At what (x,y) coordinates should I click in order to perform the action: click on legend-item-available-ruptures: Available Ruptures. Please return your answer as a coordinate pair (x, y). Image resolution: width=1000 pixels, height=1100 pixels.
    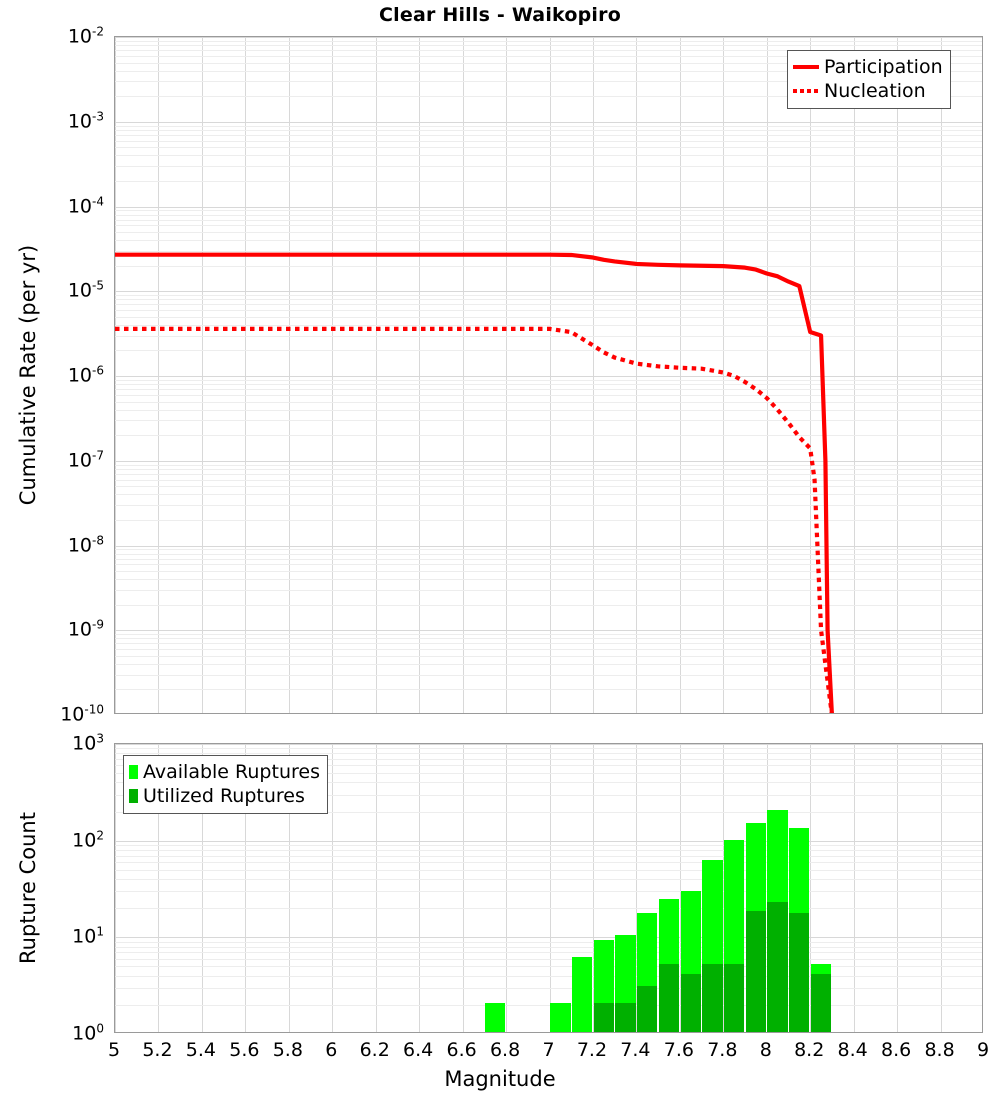
    Looking at the image, I should click on (224, 772).